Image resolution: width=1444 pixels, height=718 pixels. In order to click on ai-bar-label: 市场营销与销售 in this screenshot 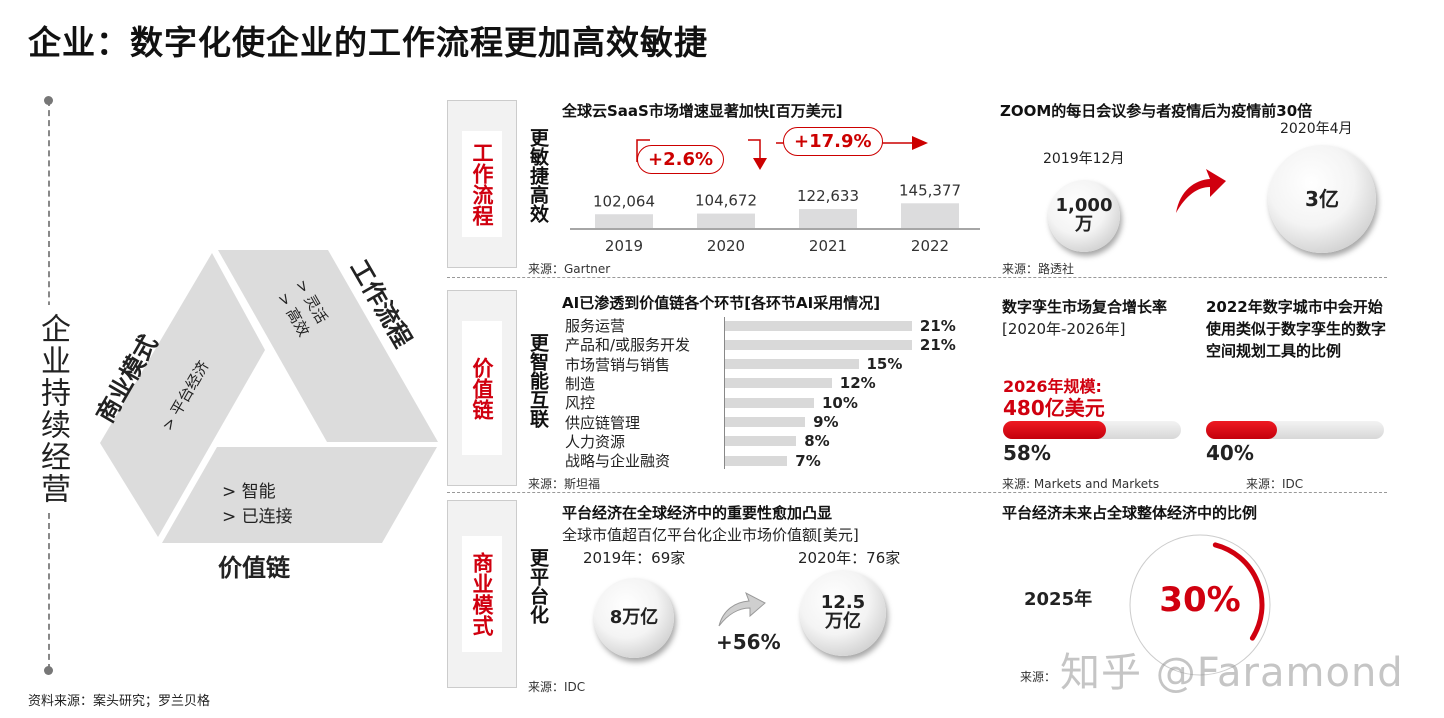, I will do `click(618, 364)`.